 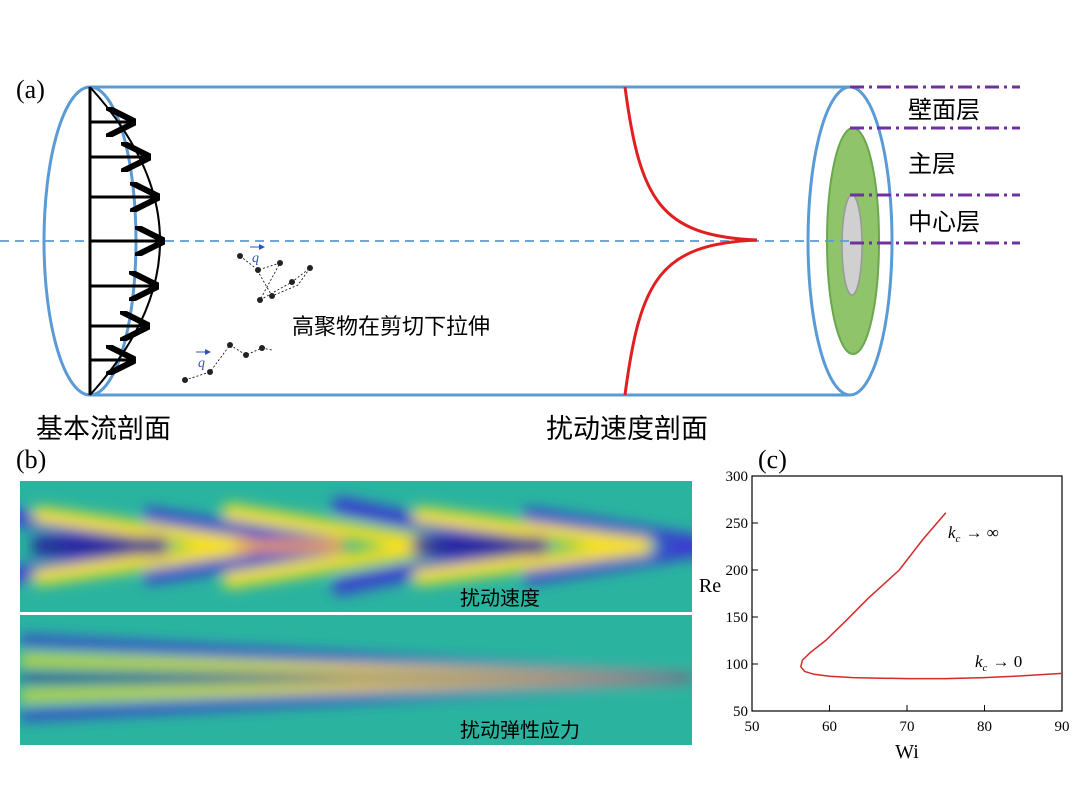 I want to click on annotation-part: → ∞, so click(x=981, y=532).